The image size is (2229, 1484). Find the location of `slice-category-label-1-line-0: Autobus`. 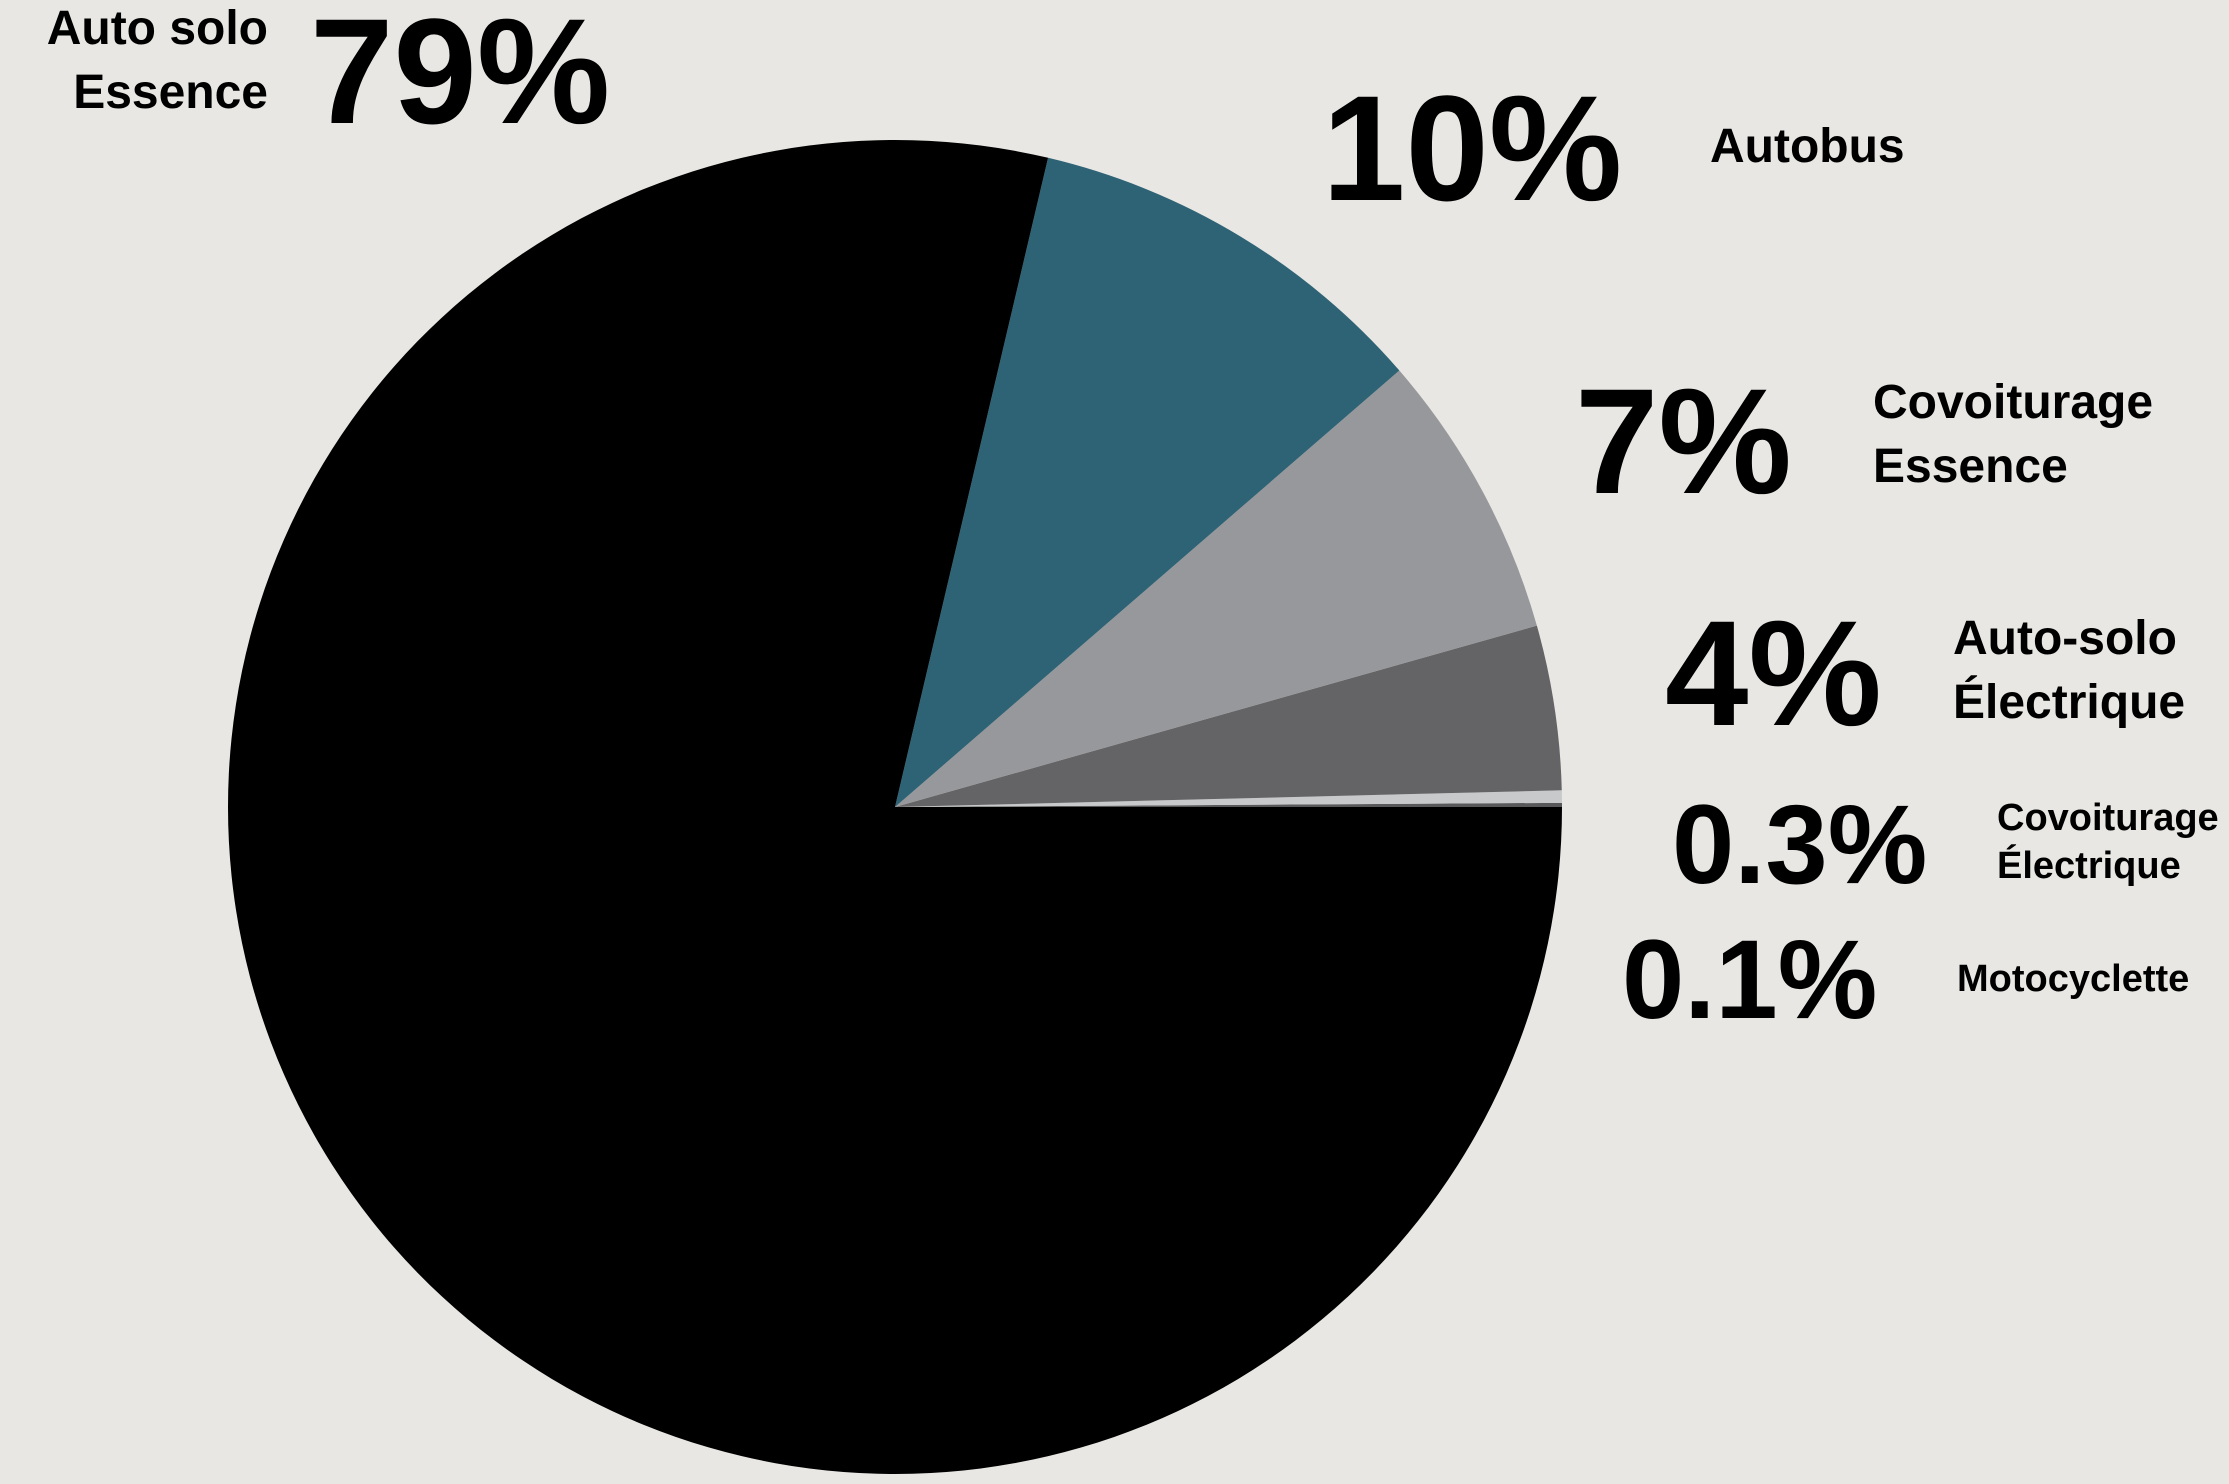

slice-category-label-1-line-0: Autobus is located at coordinates (1807, 146).